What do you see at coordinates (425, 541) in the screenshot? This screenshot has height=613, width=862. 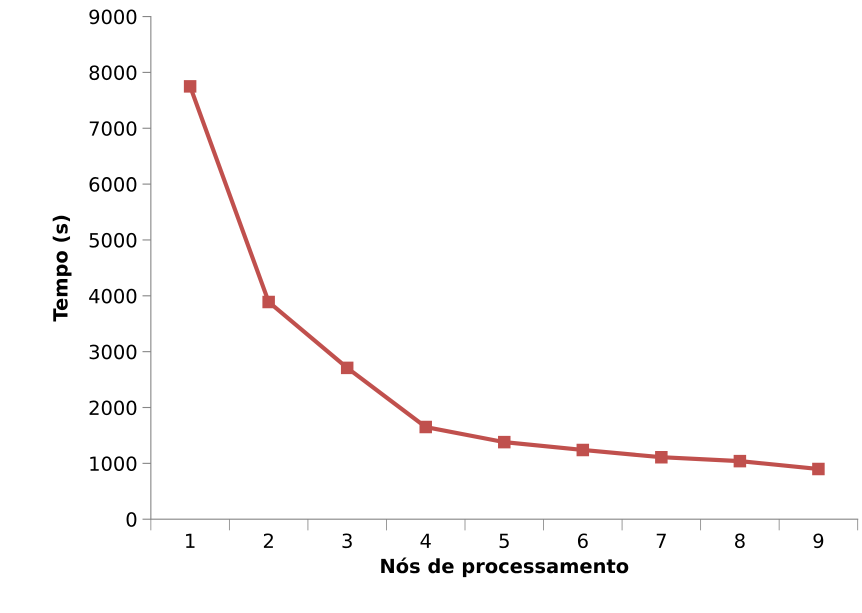 I see `x-tick-label: 4` at bounding box center [425, 541].